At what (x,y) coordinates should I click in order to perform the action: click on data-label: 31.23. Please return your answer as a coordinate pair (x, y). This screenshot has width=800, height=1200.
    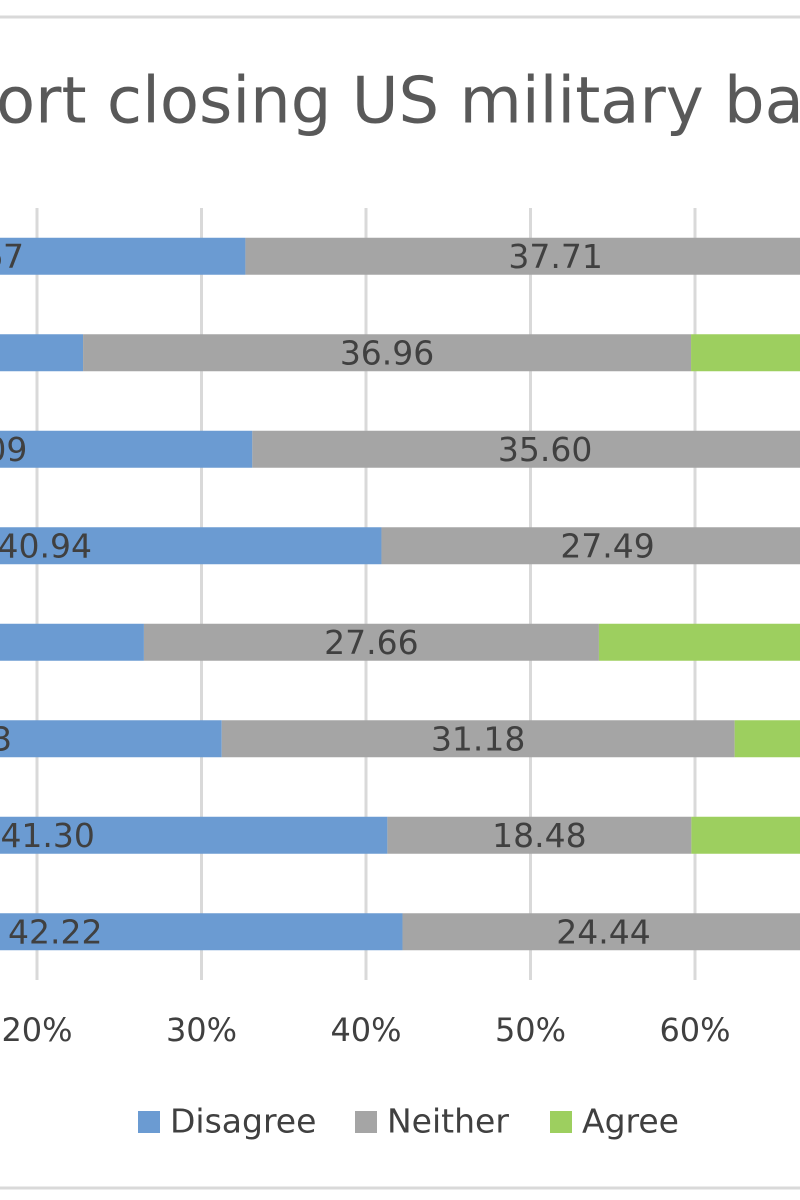
    Looking at the image, I should click on (6, 738).